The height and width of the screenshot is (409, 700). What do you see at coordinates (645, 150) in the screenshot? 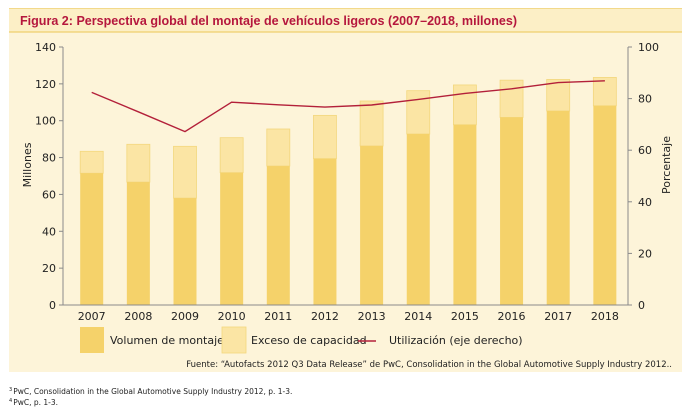
I see `y2-tick-label: 60` at bounding box center [645, 150].